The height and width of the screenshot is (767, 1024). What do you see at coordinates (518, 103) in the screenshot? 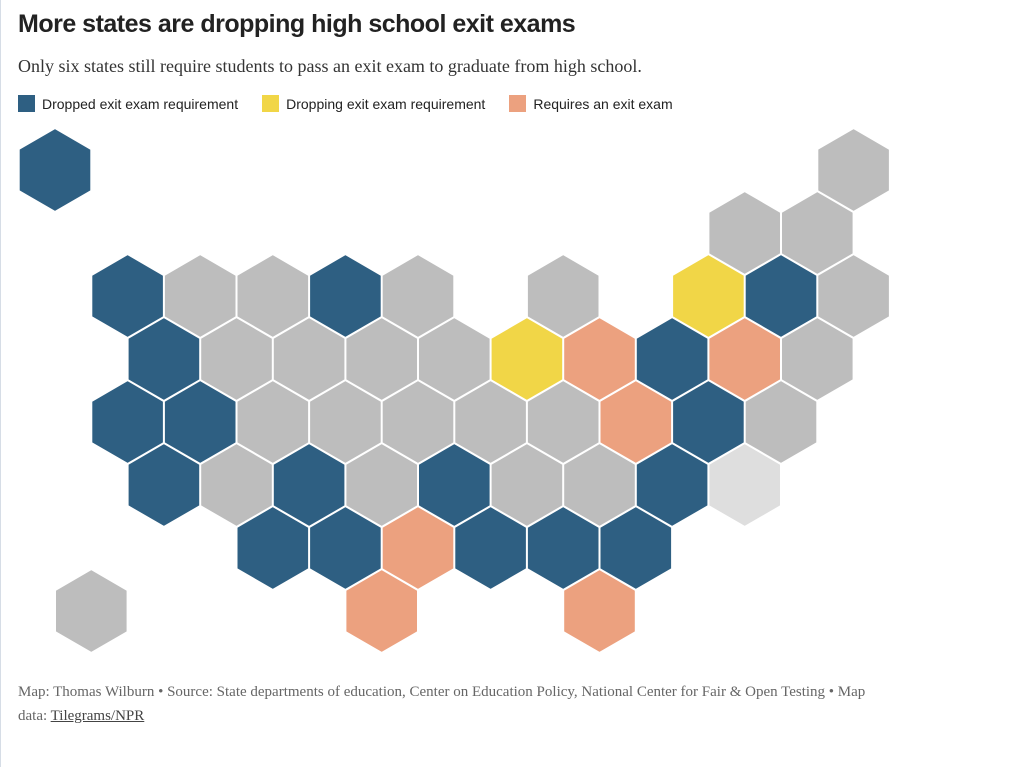
I see `legend-swatch-requires` at bounding box center [518, 103].